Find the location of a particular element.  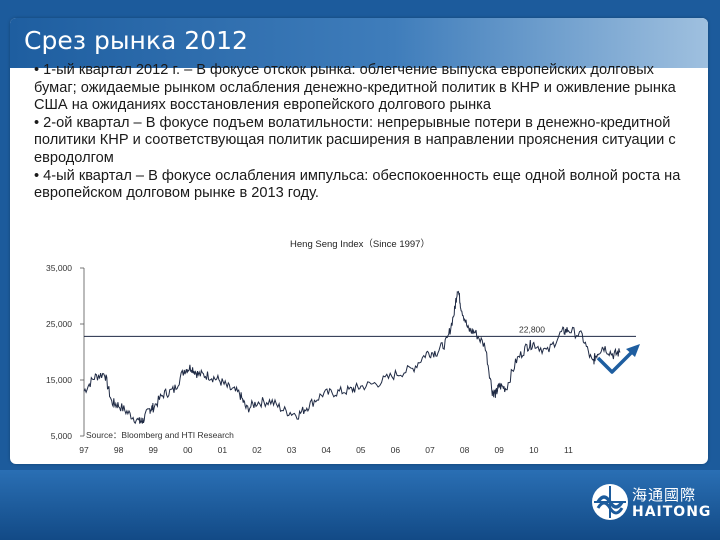

chart-title: Heng Seng Index（Since 1997） is located at coordinates (360, 244).